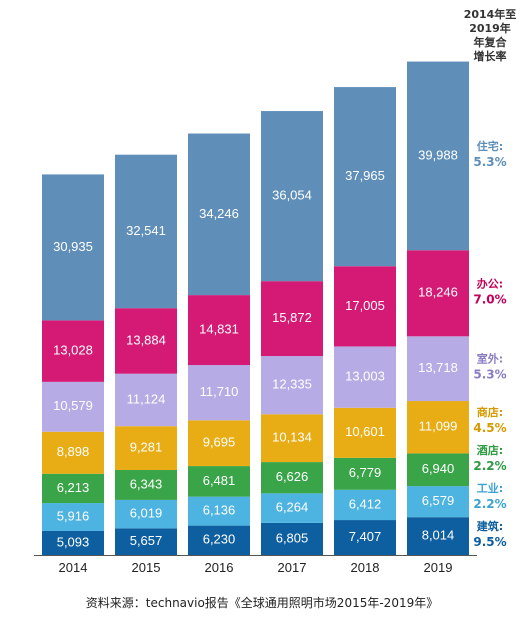  I want to click on bar-segment-建筑-2014, so click(73, 542).